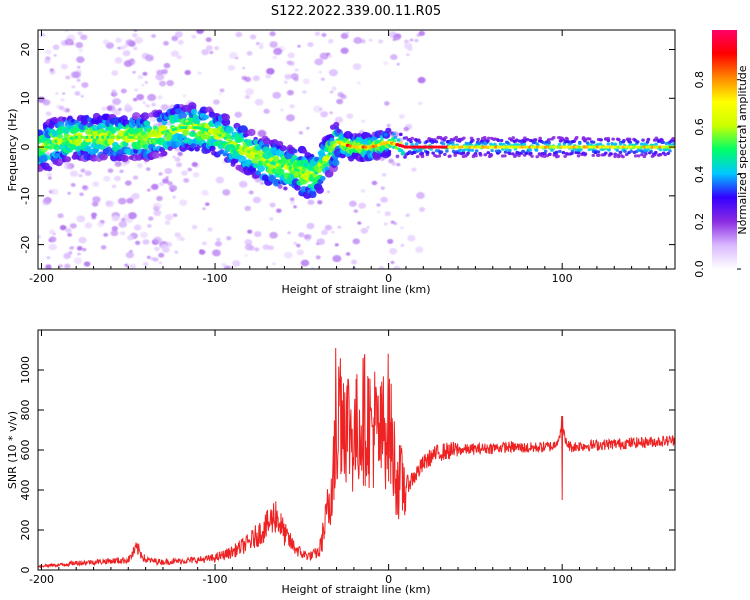 The image size is (750, 600). What do you see at coordinates (562, 579) in the screenshot?
I see `snr-x-tick-label: 100` at bounding box center [562, 579].